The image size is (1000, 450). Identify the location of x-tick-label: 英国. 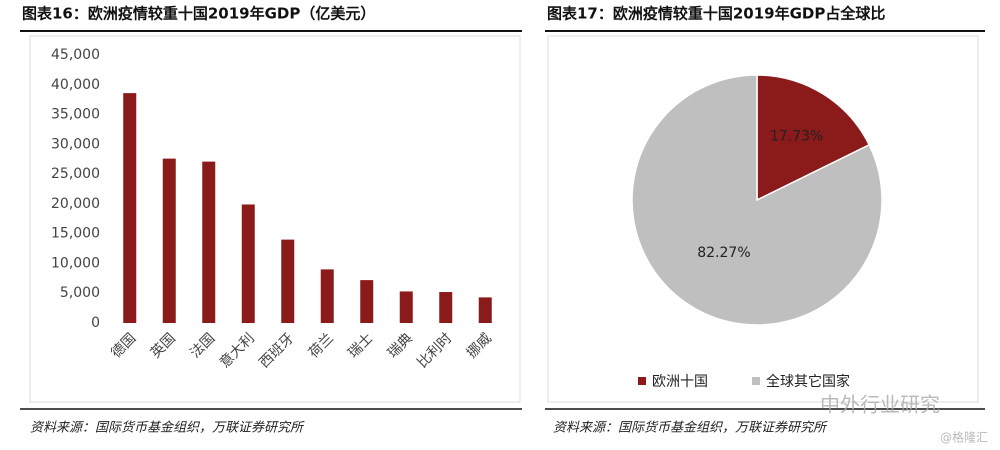
(163, 346).